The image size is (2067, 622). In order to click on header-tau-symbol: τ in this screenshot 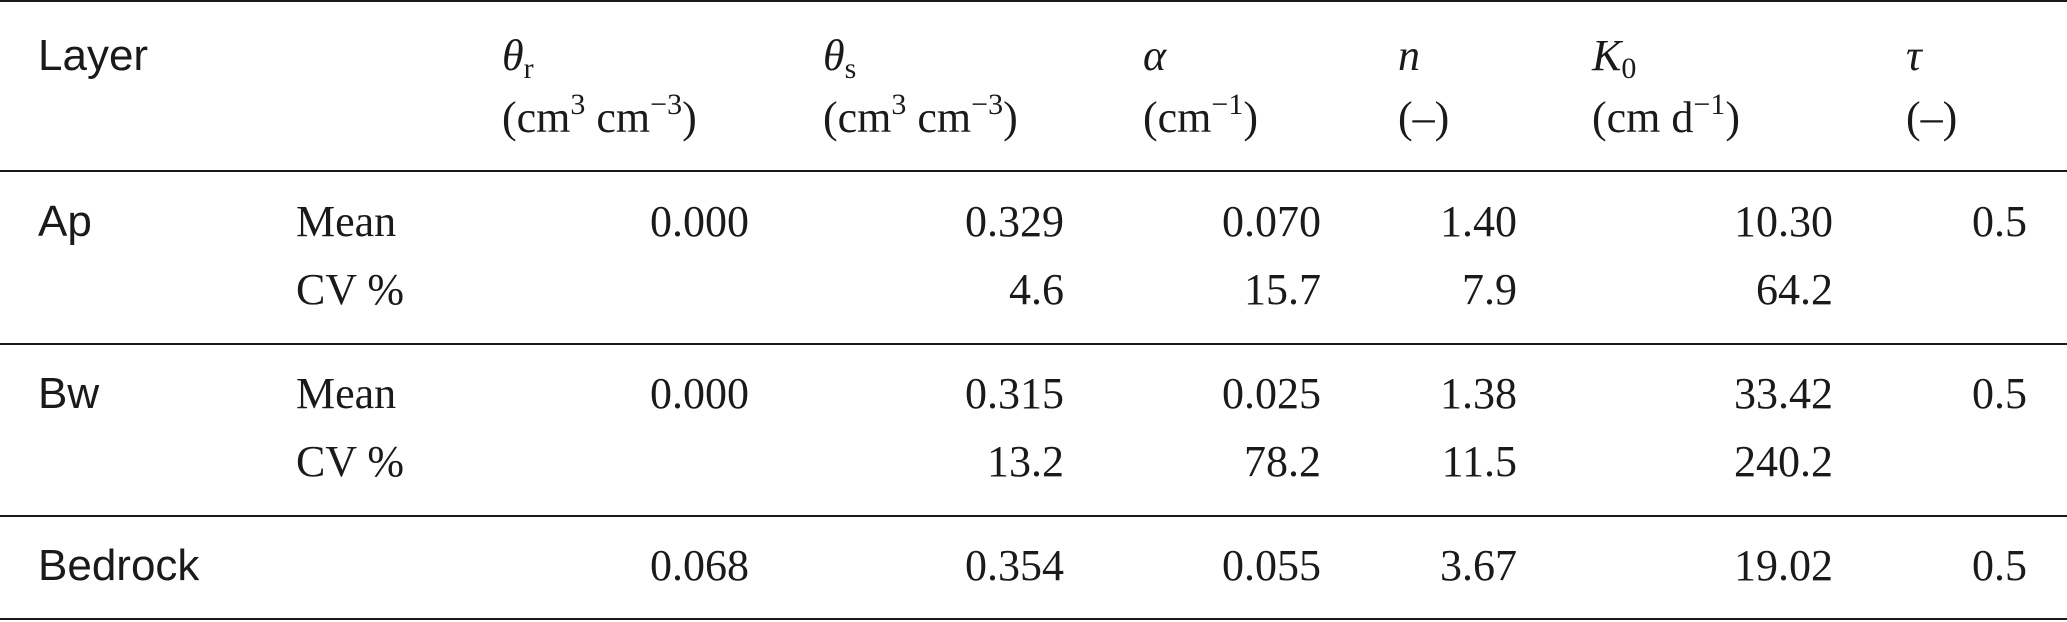, I will do `click(1914, 56)`.